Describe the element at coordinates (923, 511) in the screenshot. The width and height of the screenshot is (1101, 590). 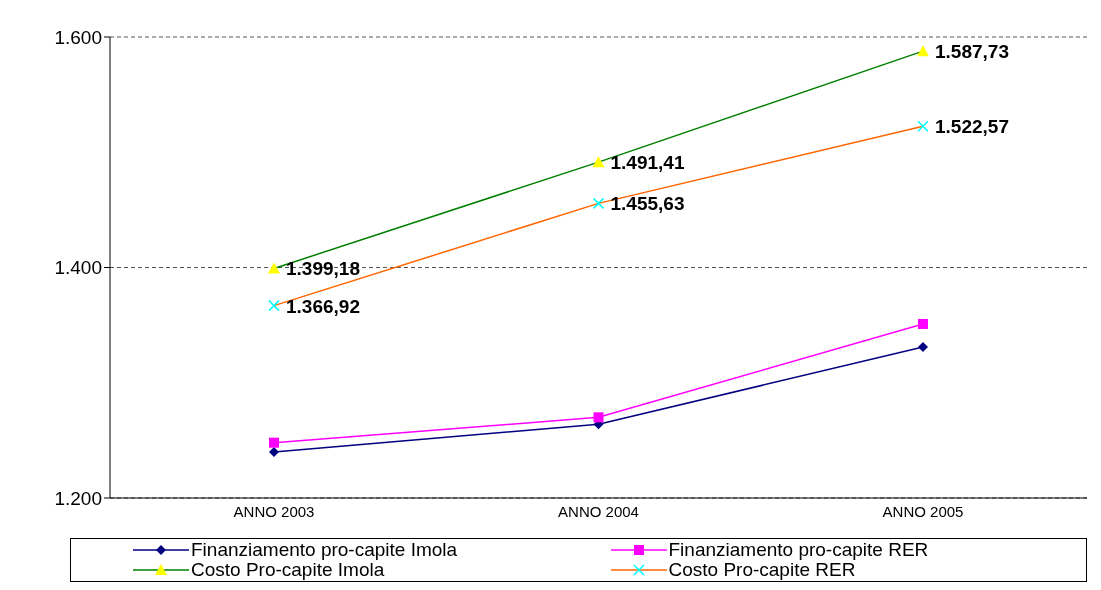
I see `x-tick-label: ANNO 2005` at that location.